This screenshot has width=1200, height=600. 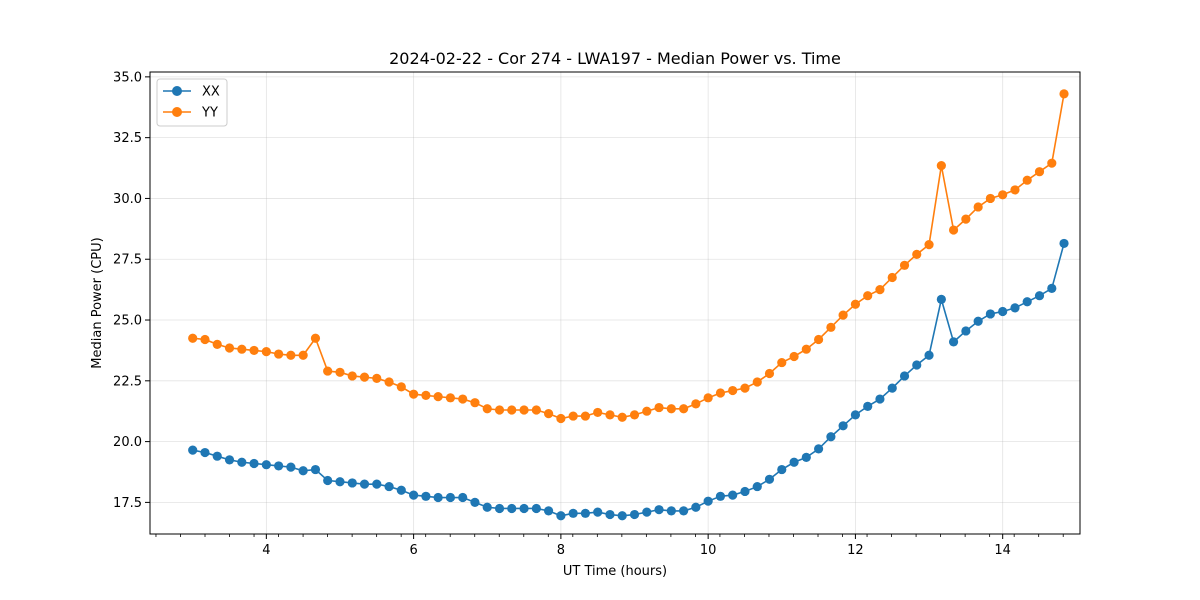 I want to click on x-tick-label: 10, so click(x=708, y=550).